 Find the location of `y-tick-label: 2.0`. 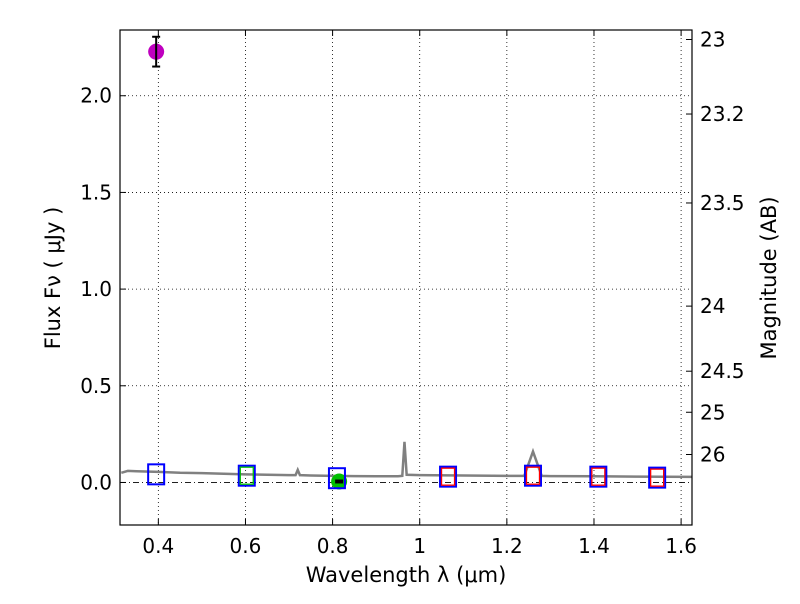

y-tick-label: 2.0 is located at coordinates (96, 96).